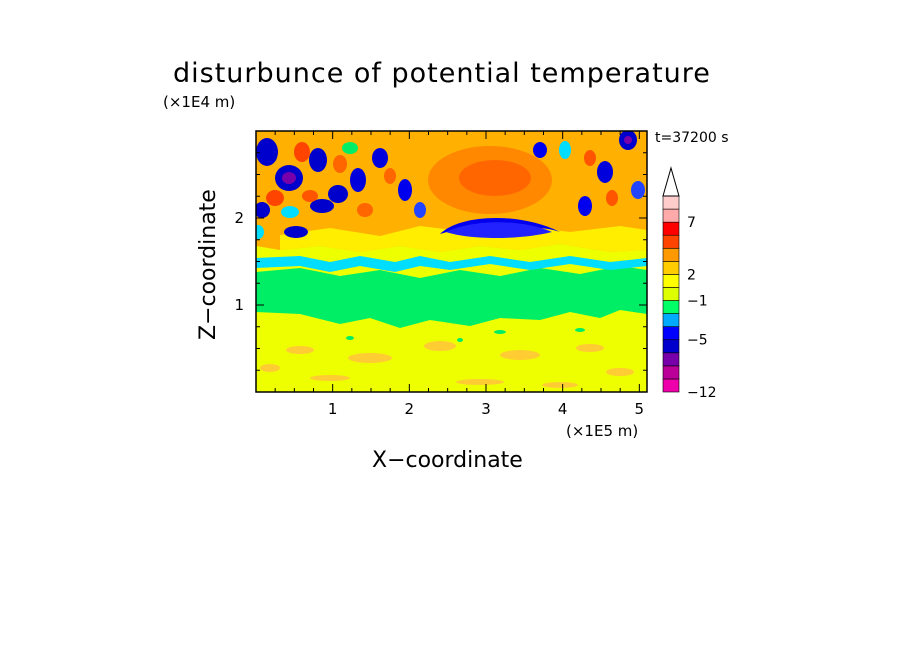 The height and width of the screenshot is (654, 904). Describe the element at coordinates (691, 275) in the screenshot. I see `colorbar-label: 2` at that location.